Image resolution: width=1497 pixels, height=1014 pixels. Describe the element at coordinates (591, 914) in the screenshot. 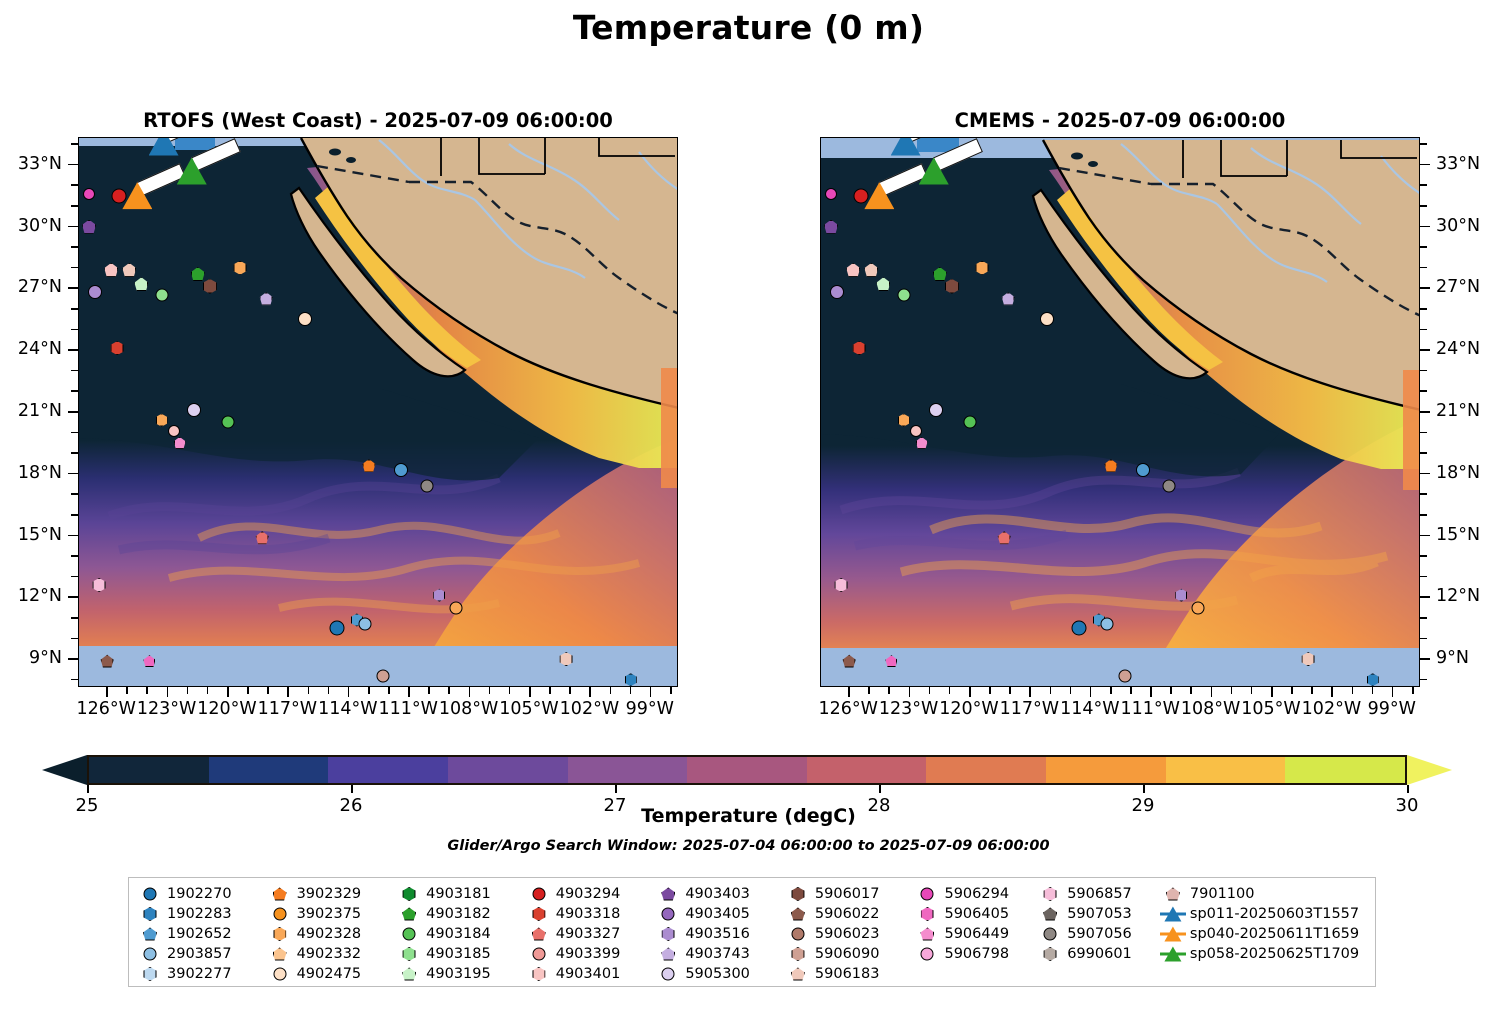

I see `legend-item: 4903318` at that location.